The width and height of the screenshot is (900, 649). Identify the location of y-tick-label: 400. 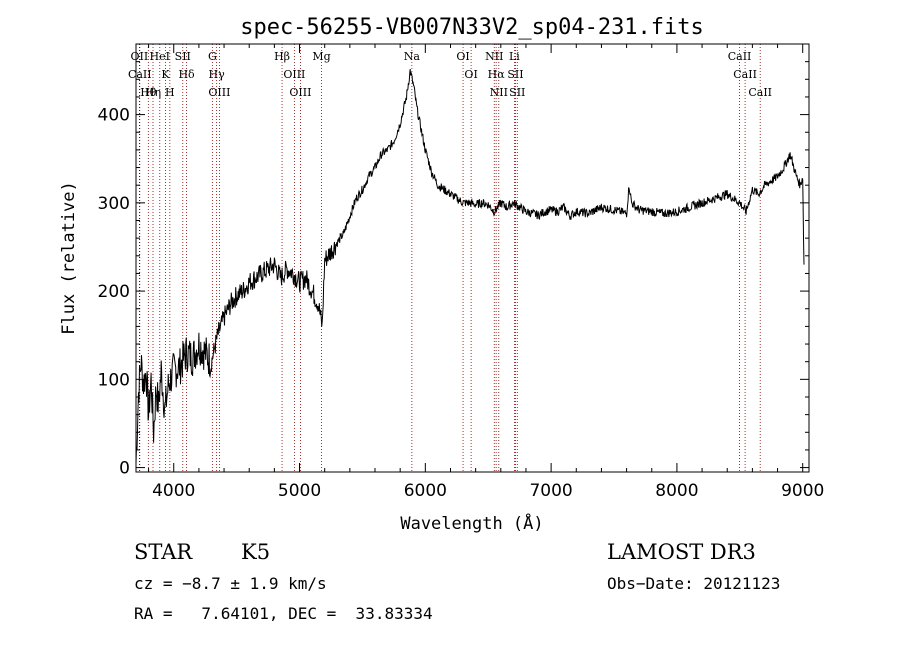
(114, 116).